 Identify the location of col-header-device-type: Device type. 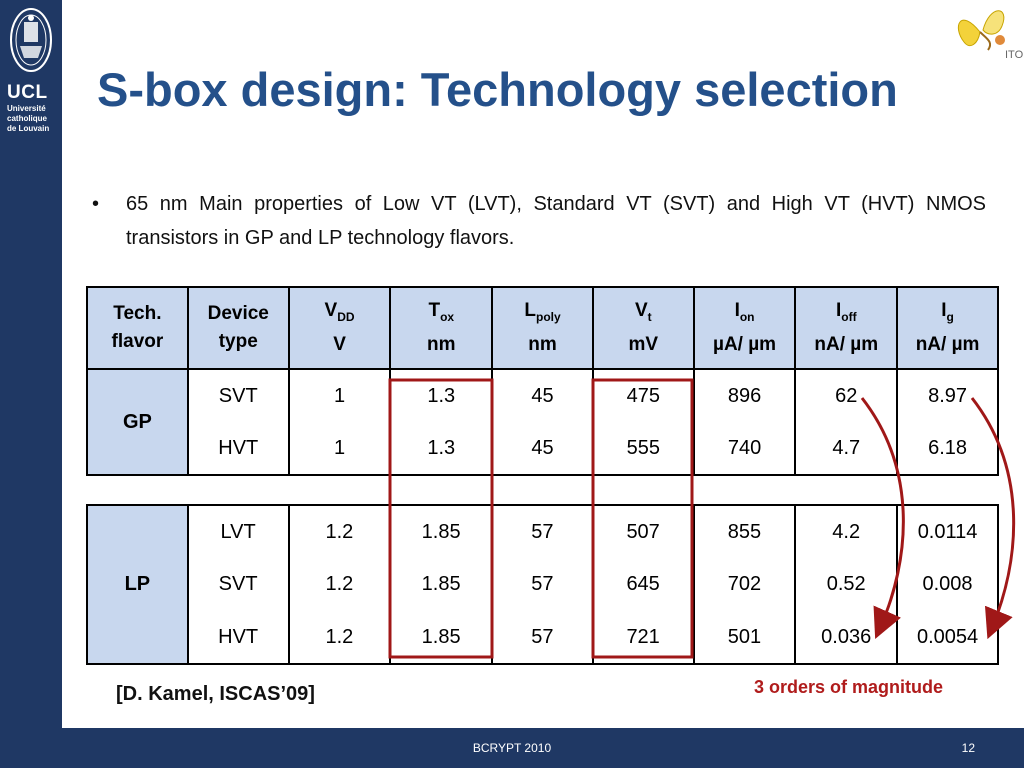
(238, 328).